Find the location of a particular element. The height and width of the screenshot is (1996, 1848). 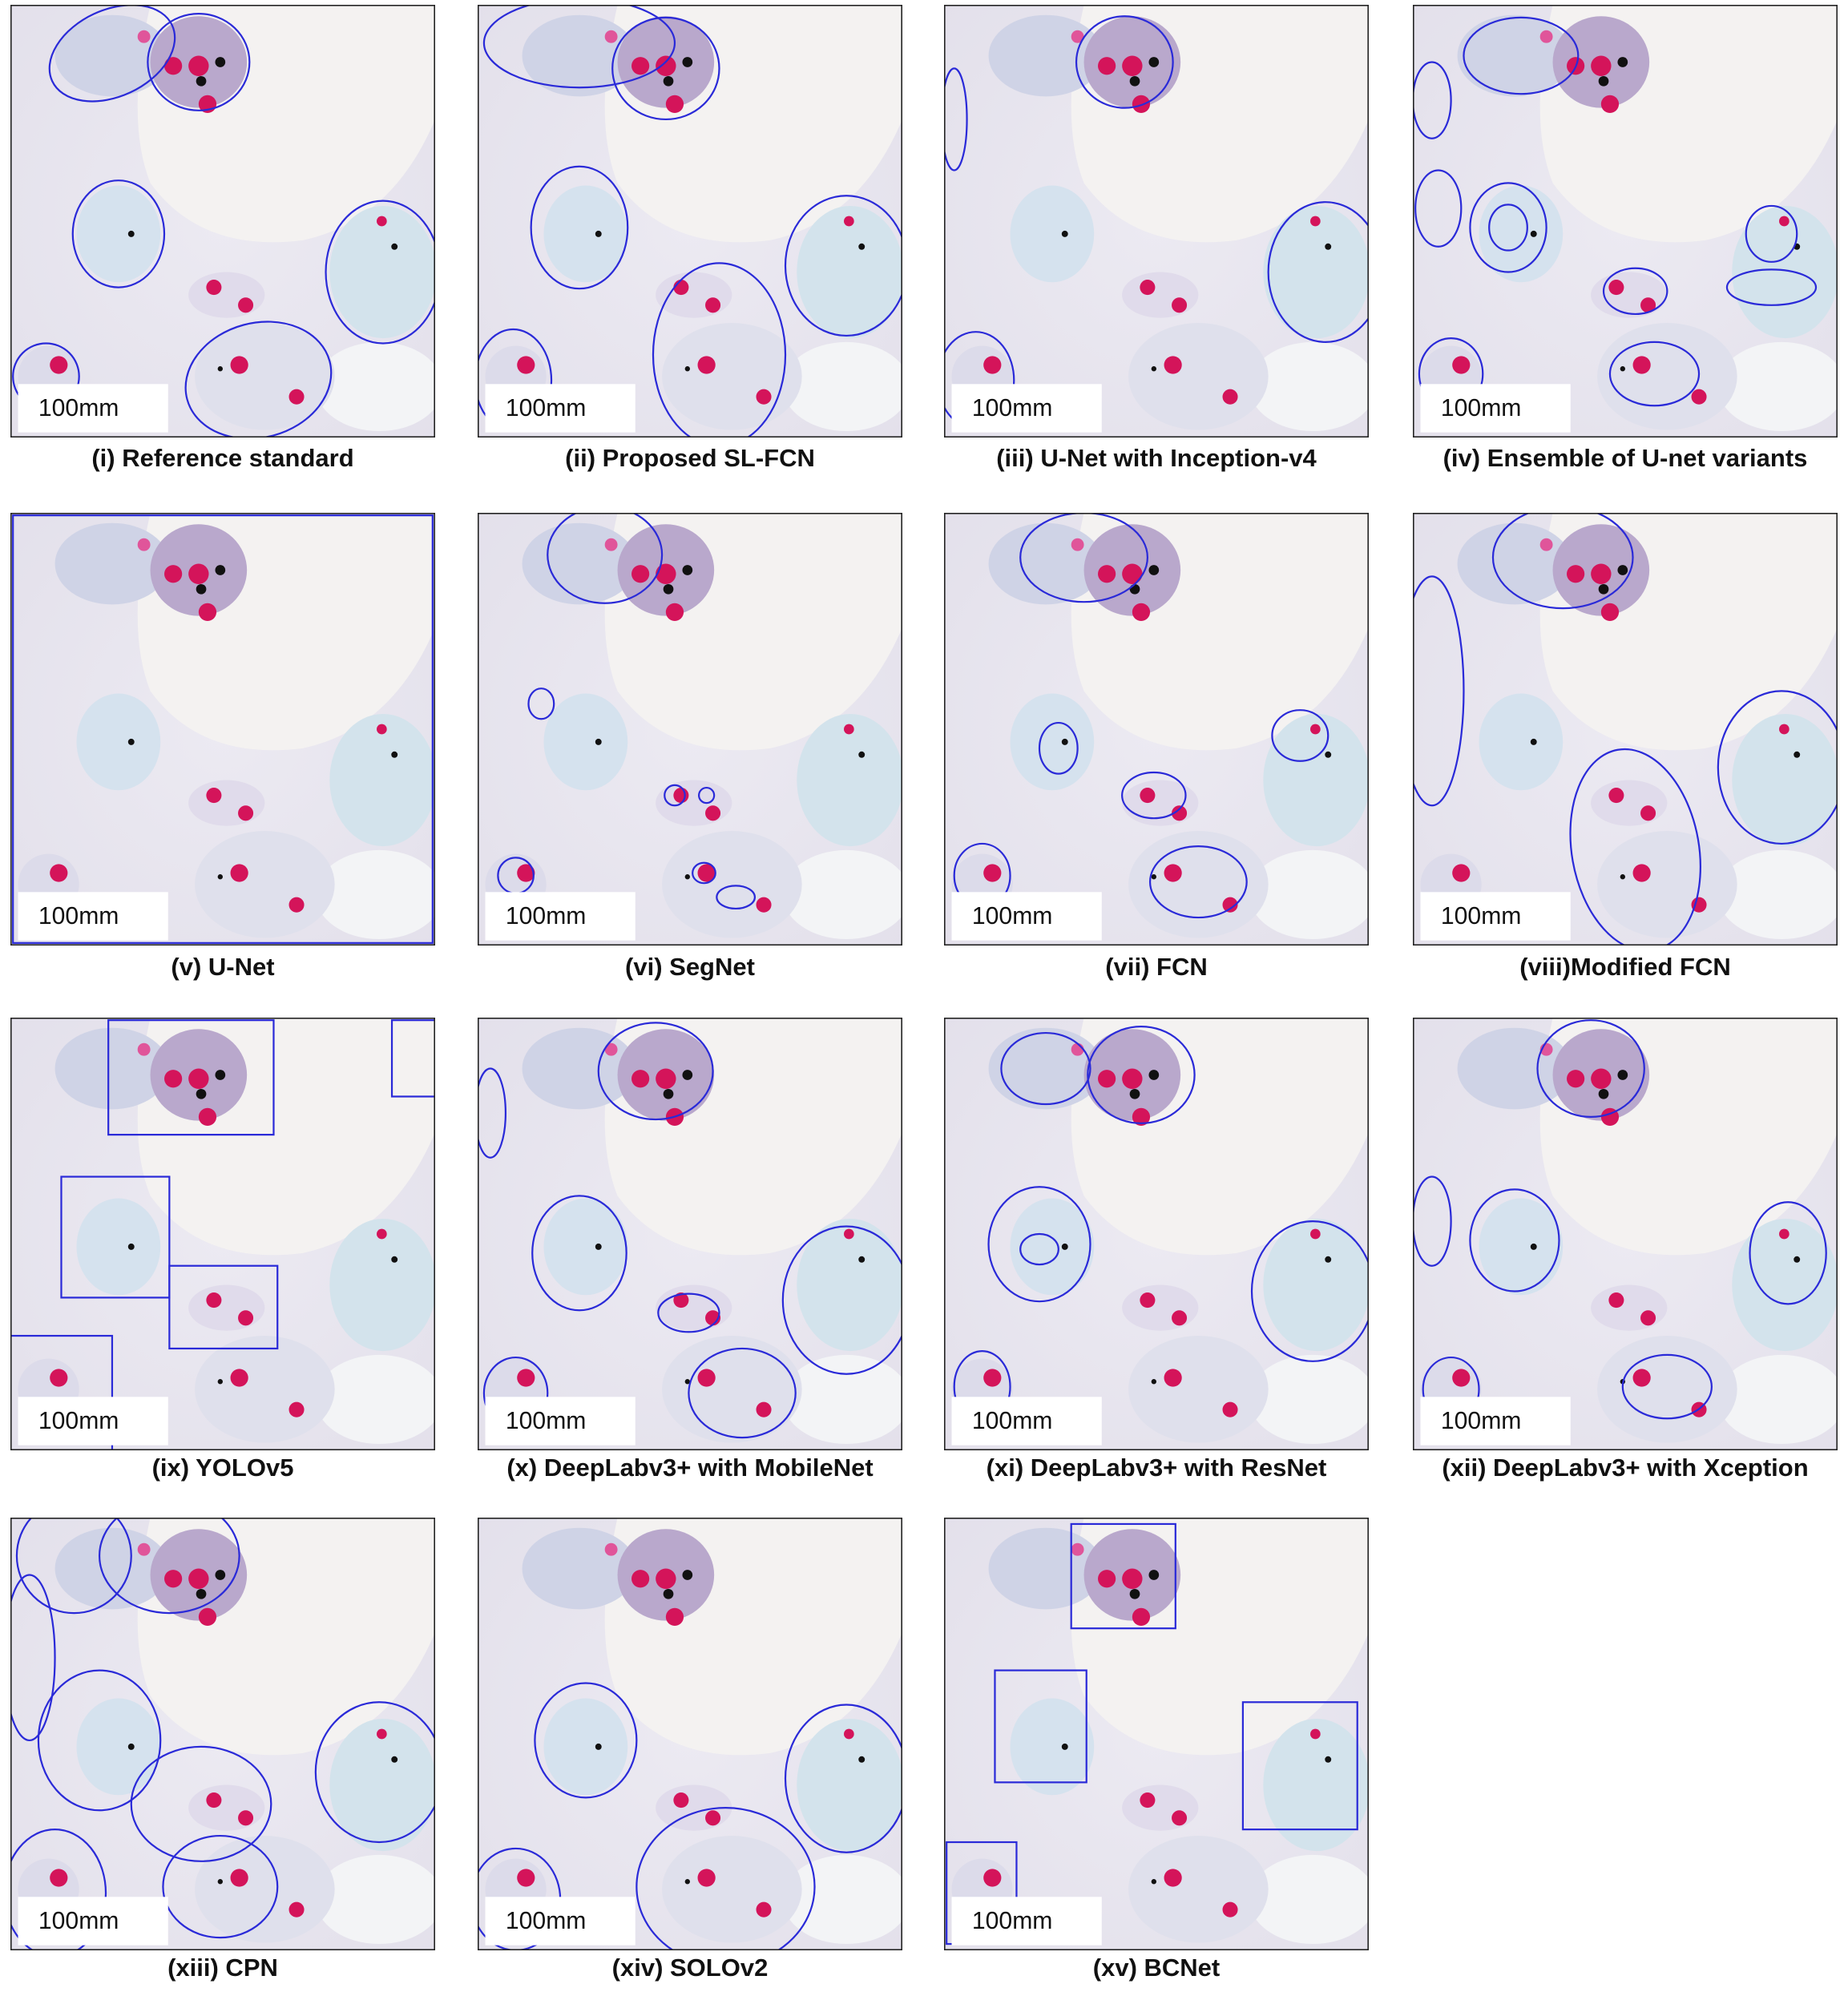

caption: (xii) DeepLabv3+ with Xception is located at coordinates (1625, 1468).